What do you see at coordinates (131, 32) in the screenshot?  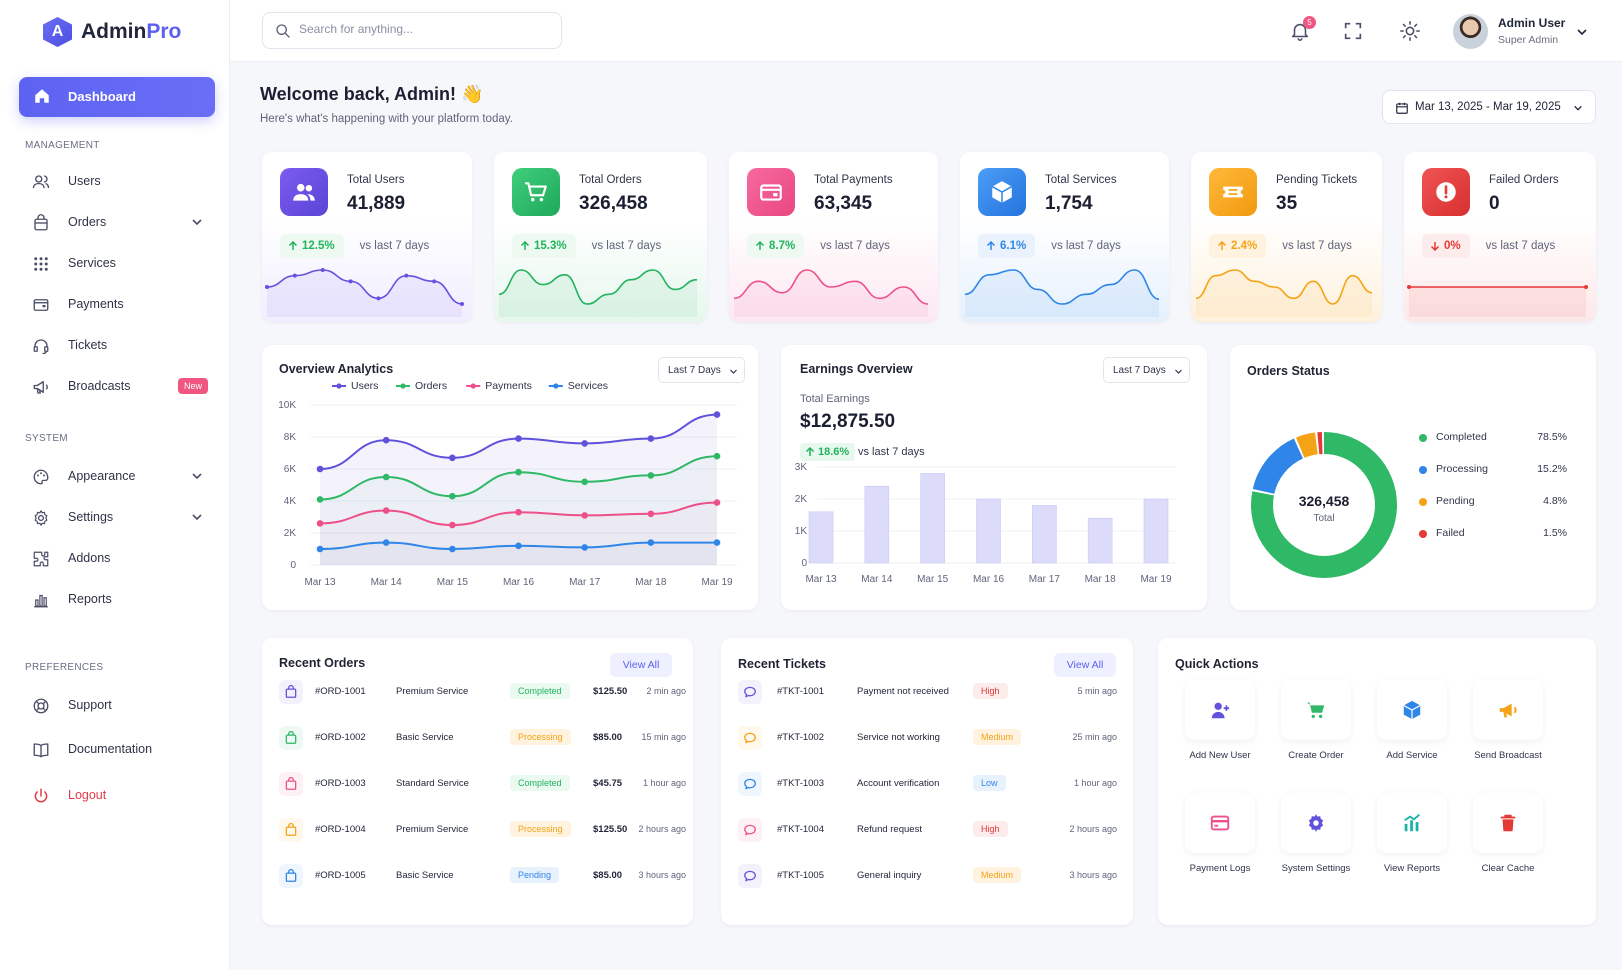 I see `logo-text: AdminPro` at bounding box center [131, 32].